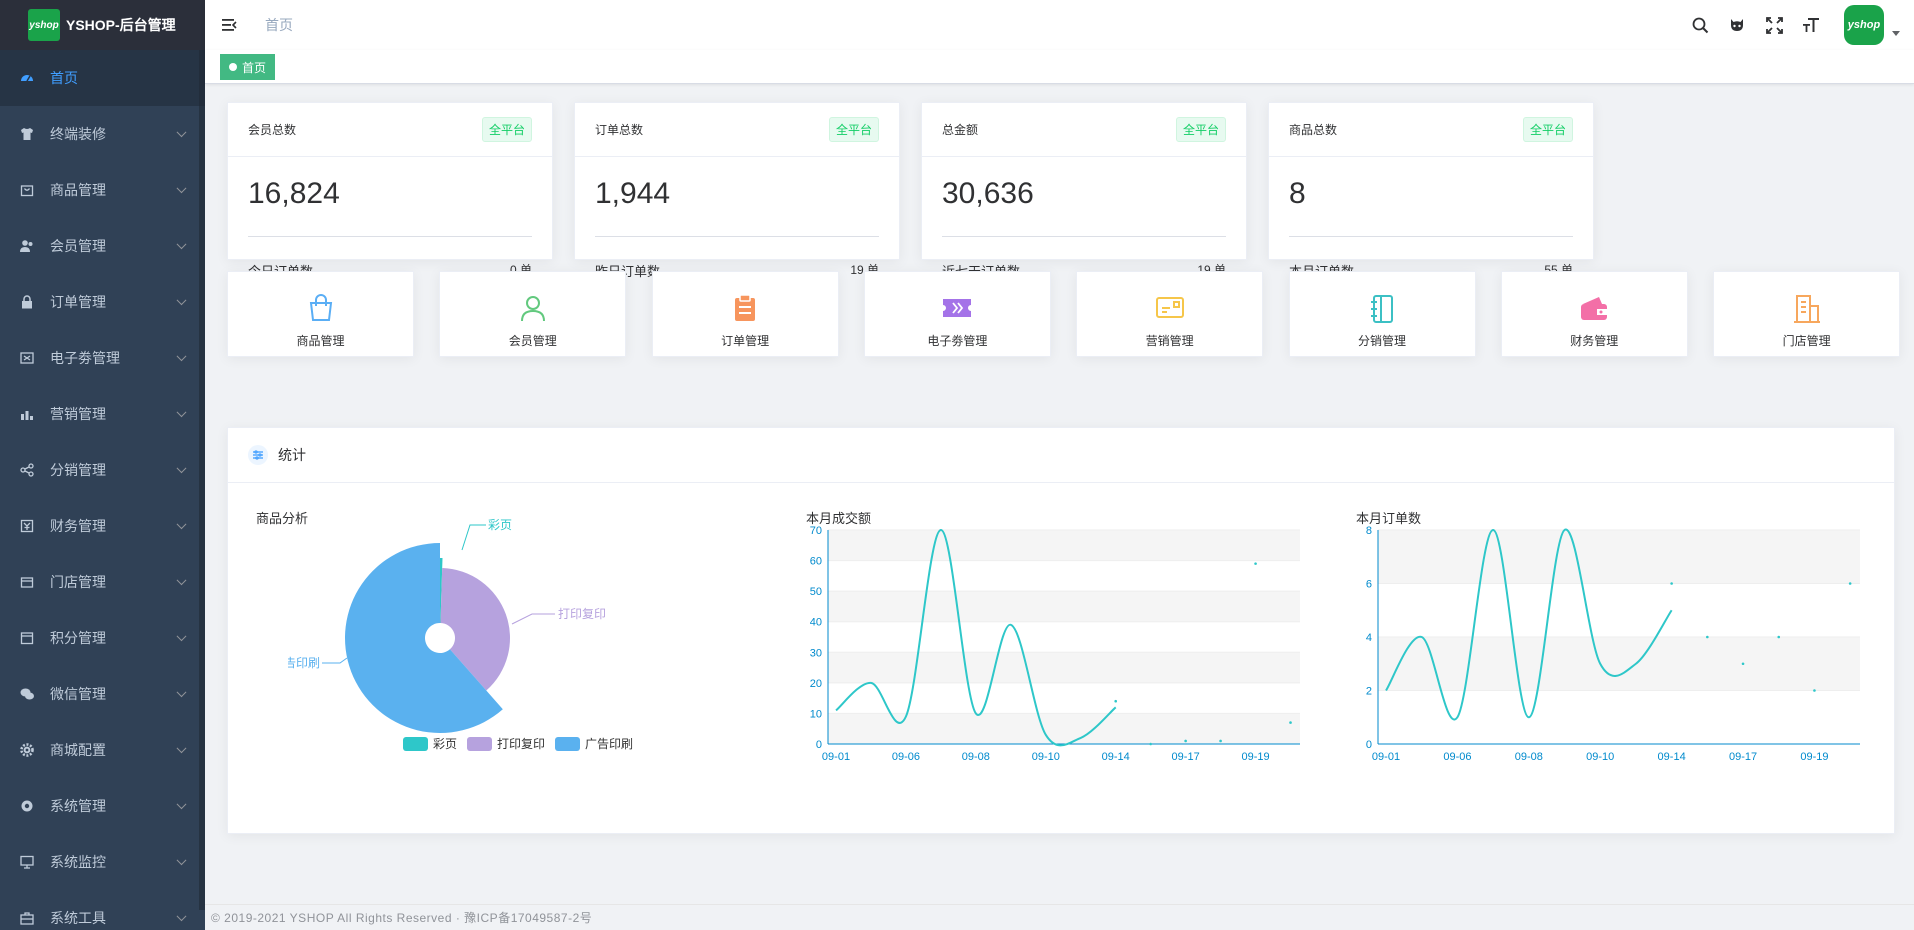 This screenshot has height=930, width=1914. What do you see at coordinates (1084, 130) in the screenshot?
I see `stat-card-header: 总金额 全平台` at bounding box center [1084, 130].